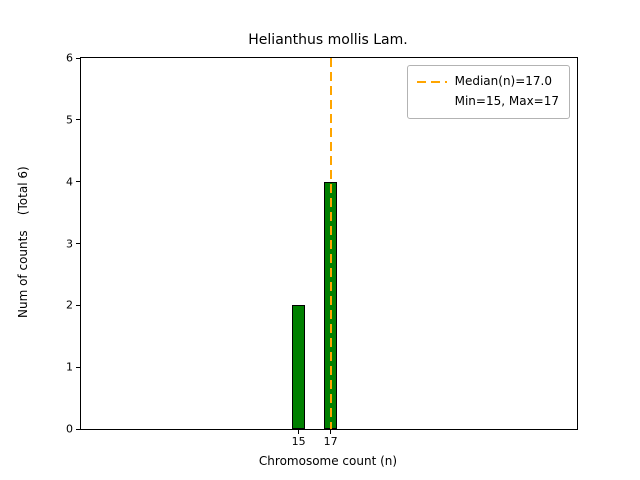 This screenshot has height=480, width=640. Describe the element at coordinates (23, 242) in the screenshot. I see `y-axis-label: Num of counts (Total 6)` at that location.